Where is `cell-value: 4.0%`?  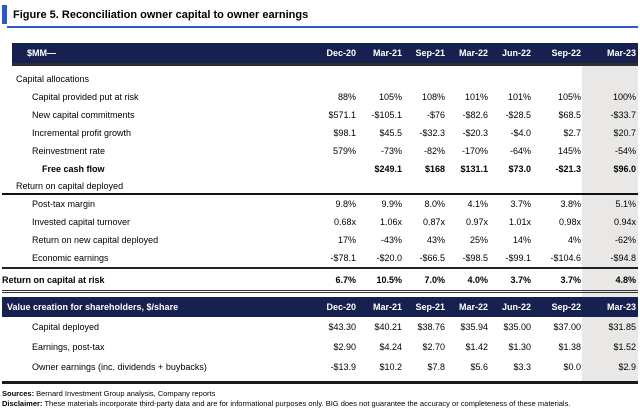
cell-value: 4.0% is located at coordinates (477, 279).